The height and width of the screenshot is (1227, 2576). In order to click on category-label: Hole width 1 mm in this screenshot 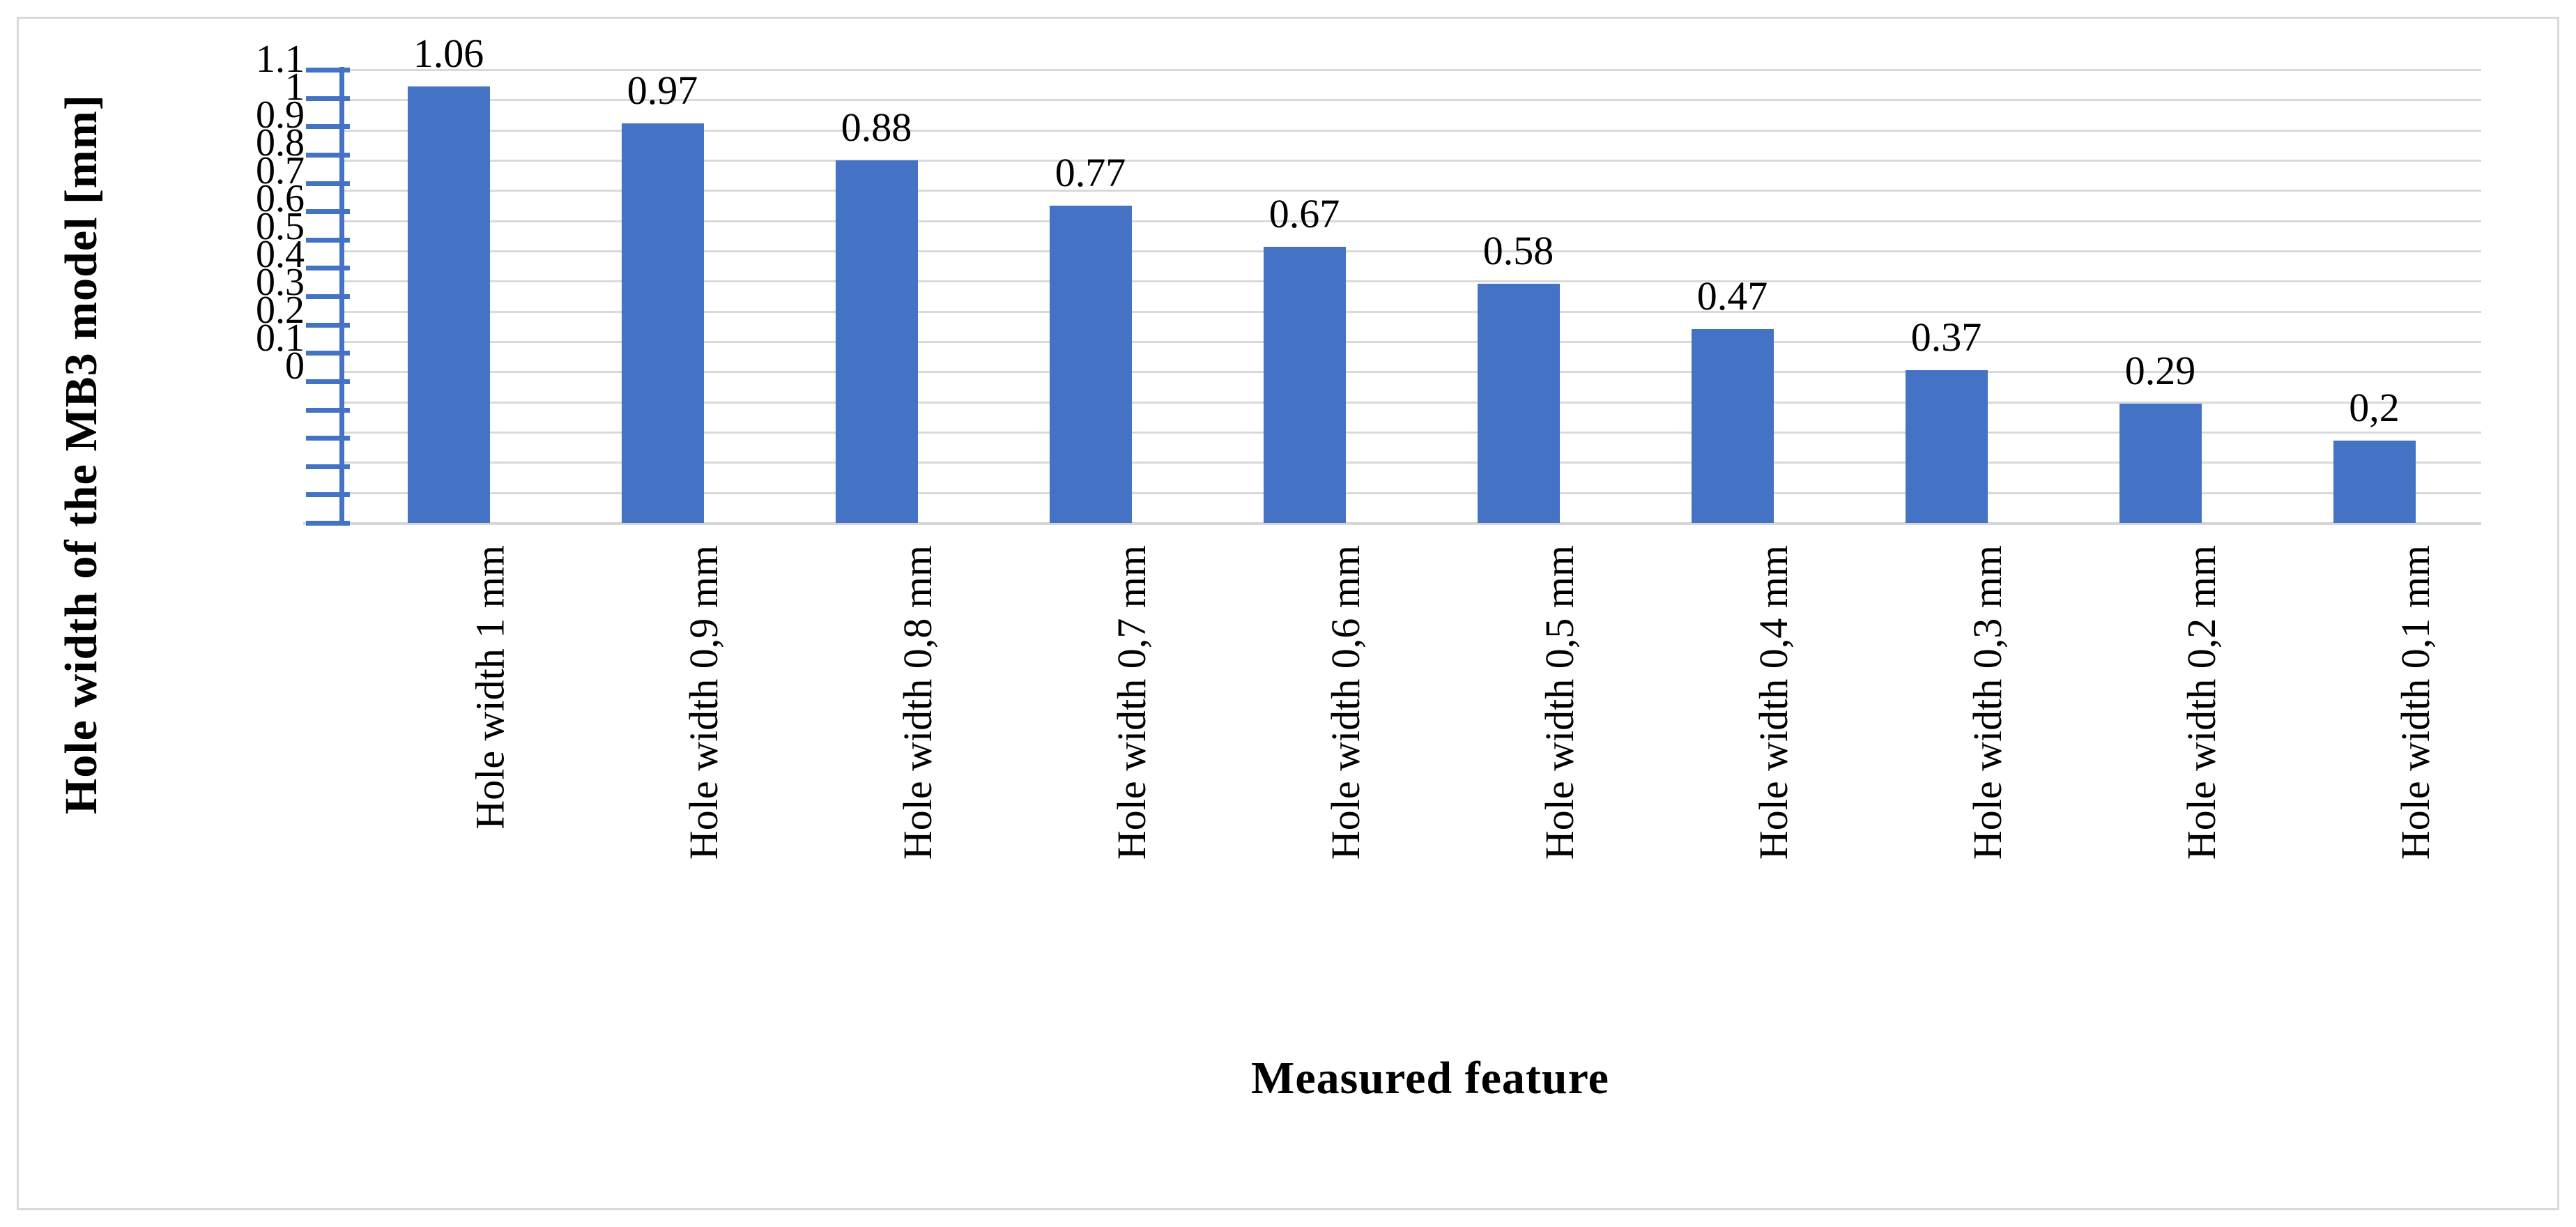, I will do `click(490, 687)`.